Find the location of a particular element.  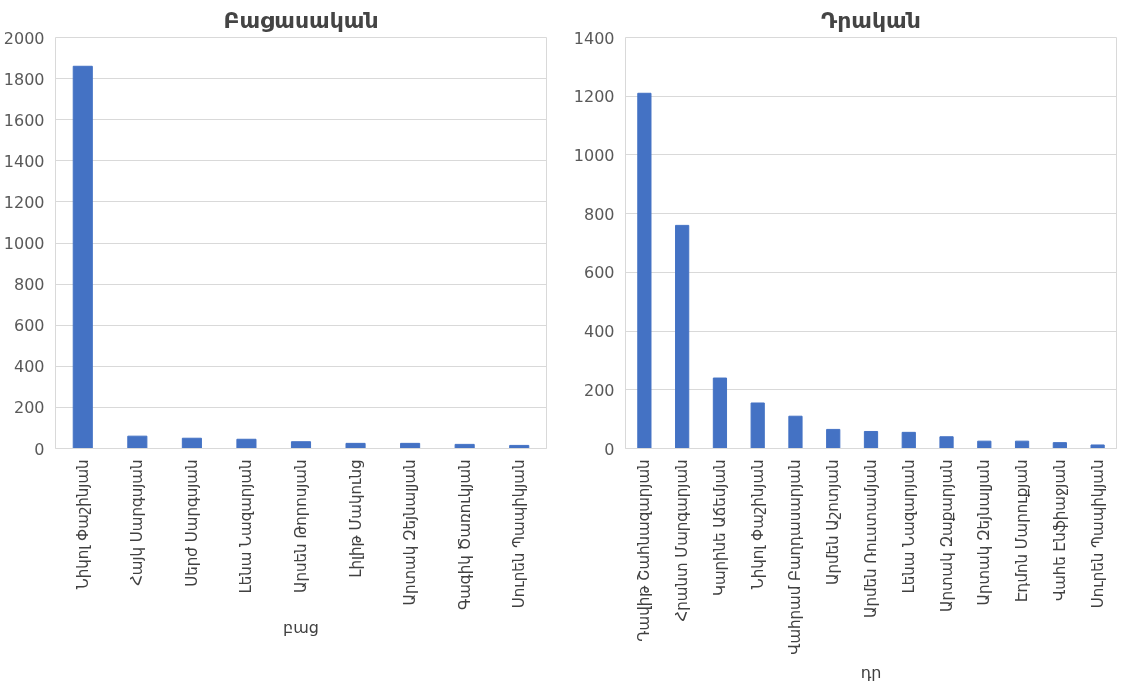

chart-title: Դրական is located at coordinates (871, 20).